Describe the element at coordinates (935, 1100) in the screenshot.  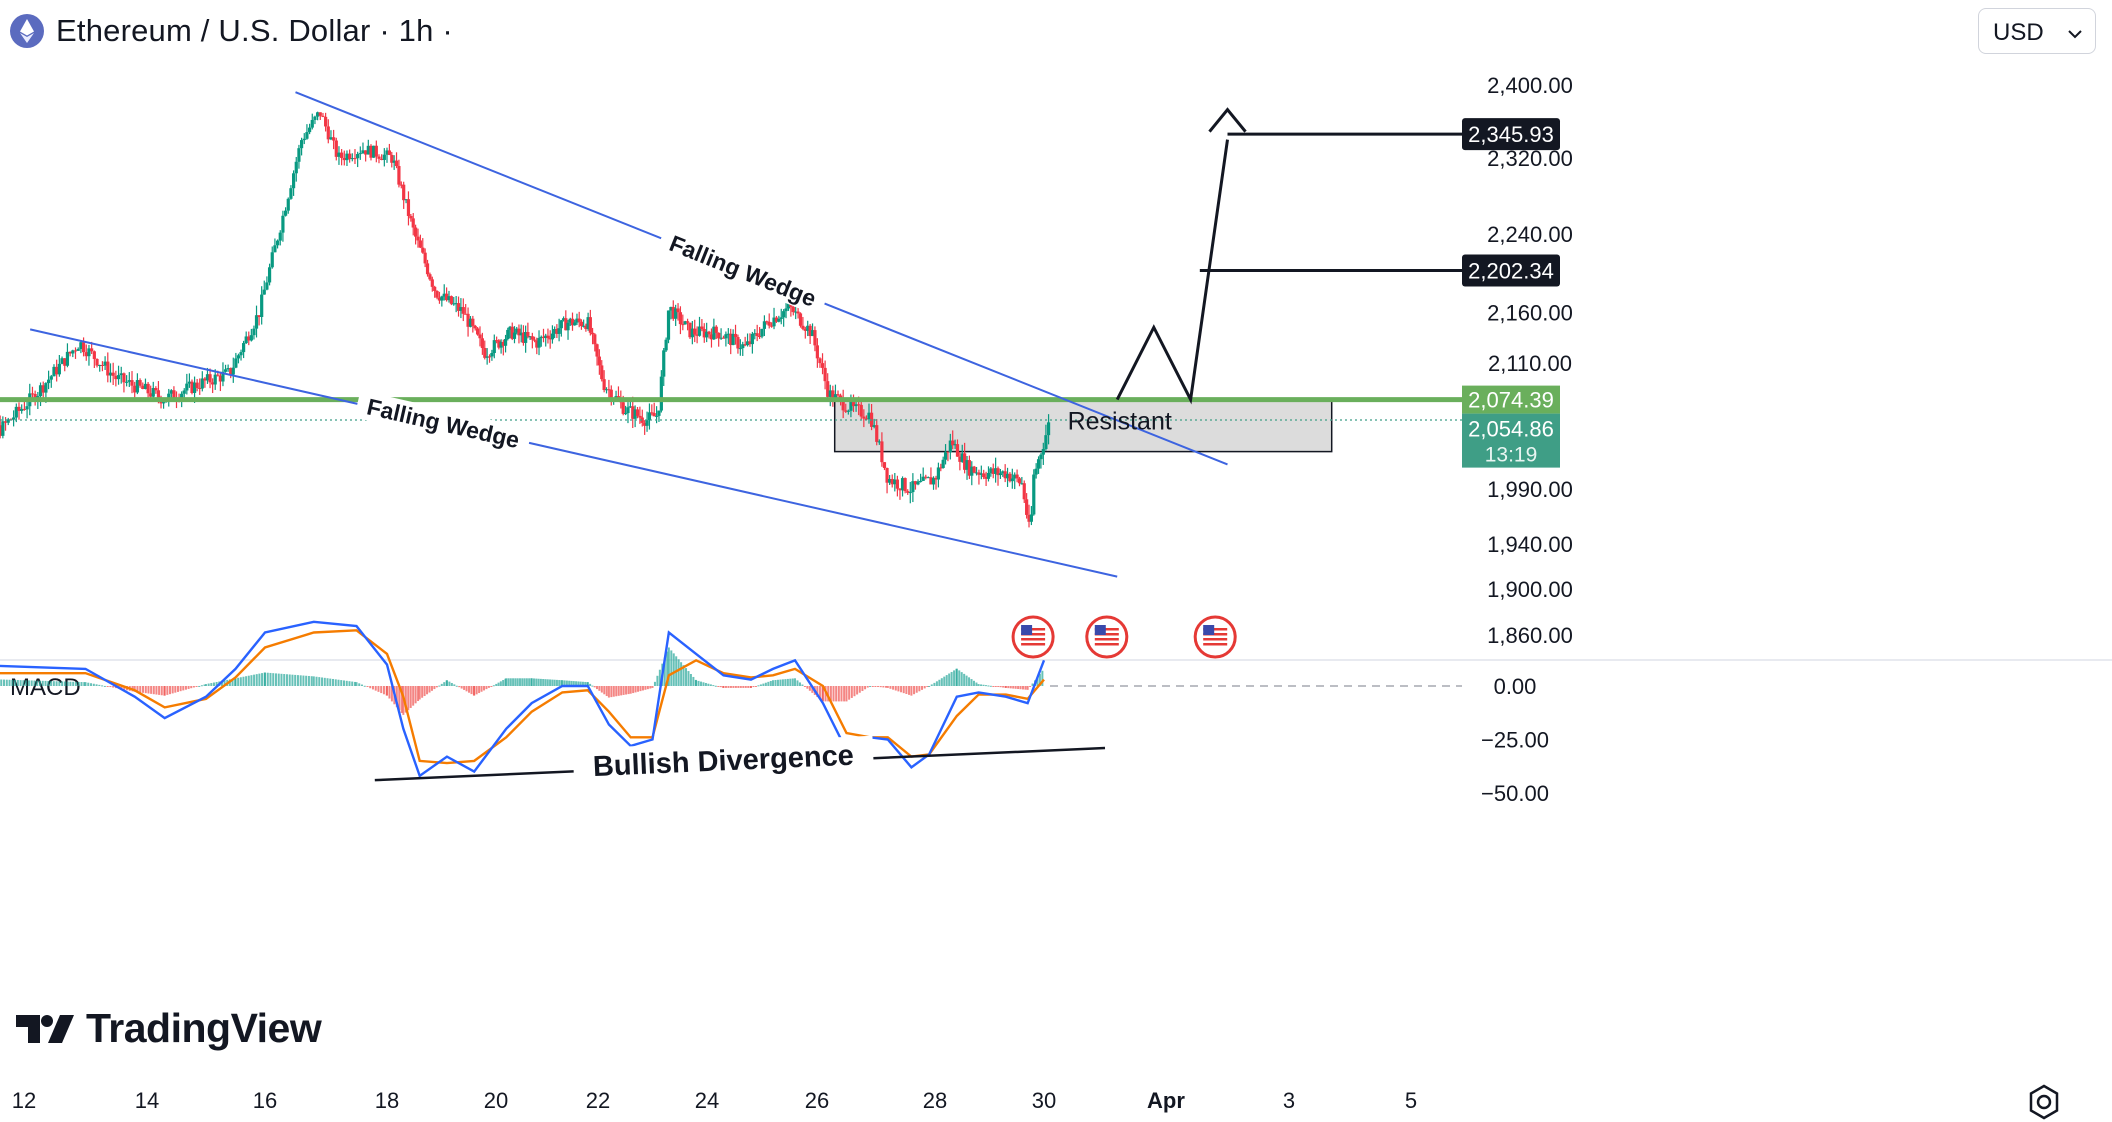
I see `time-tick-label: 28` at that location.